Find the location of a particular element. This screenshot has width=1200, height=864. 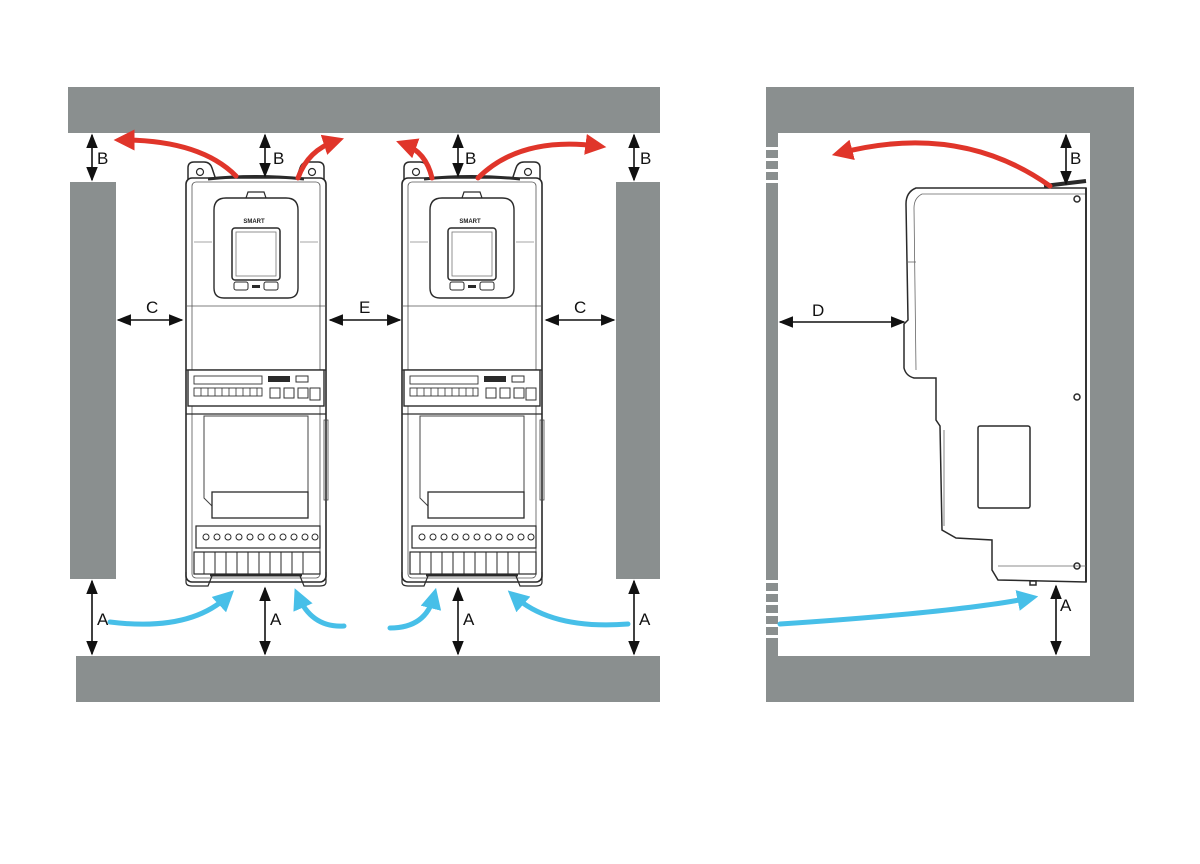

front-vent-slots is located at coordinates (772, 392).